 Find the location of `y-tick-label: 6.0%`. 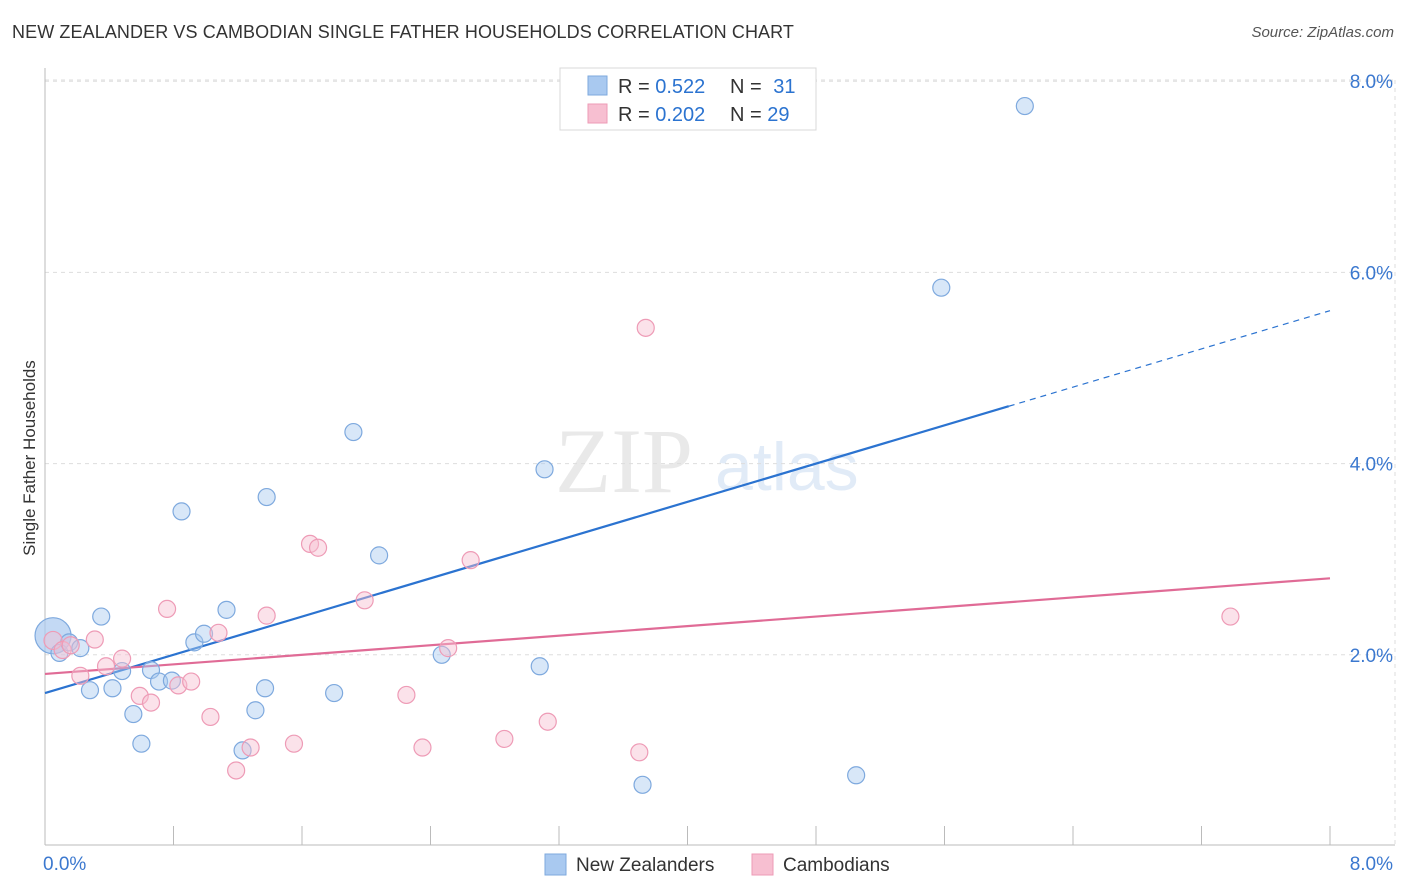

y-tick-label: 6.0% is located at coordinates (1371, 273).